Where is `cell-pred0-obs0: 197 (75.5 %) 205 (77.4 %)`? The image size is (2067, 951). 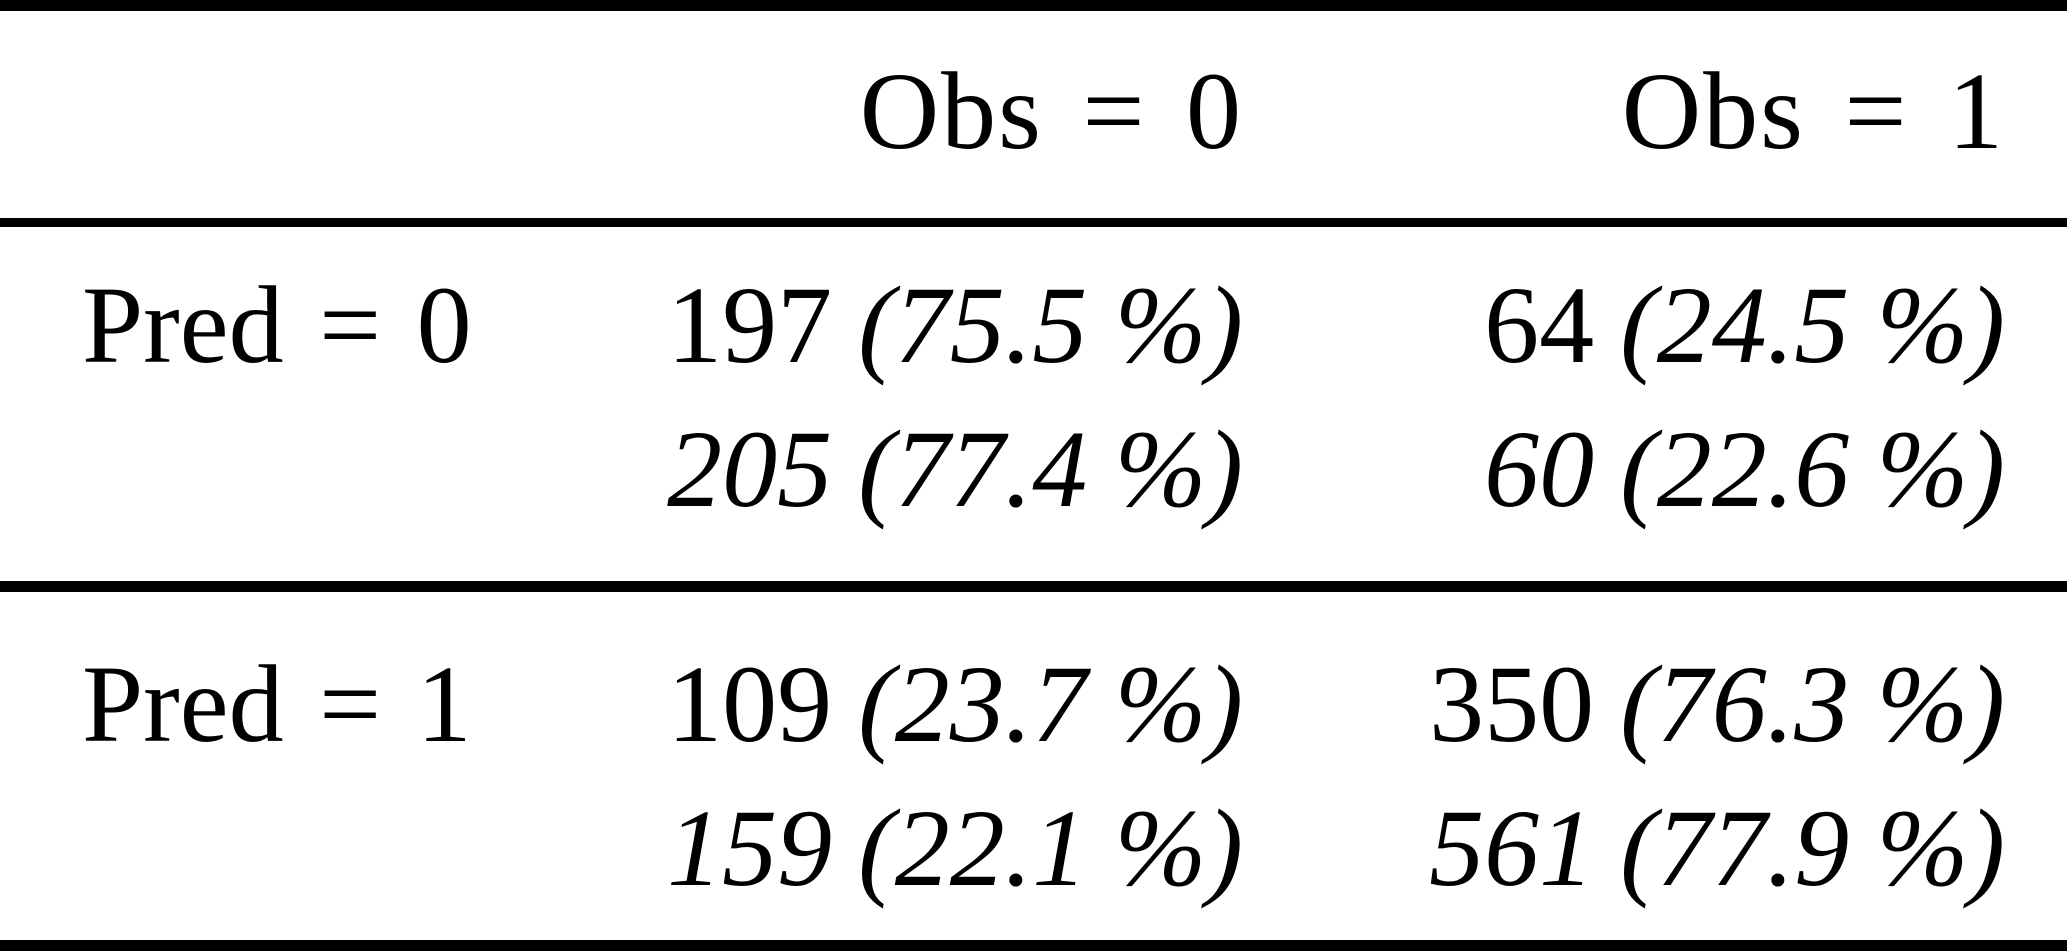
cell-pred0-obs0: 197 (75.5 %) 205 (77.4 %) is located at coordinates (871, 397).